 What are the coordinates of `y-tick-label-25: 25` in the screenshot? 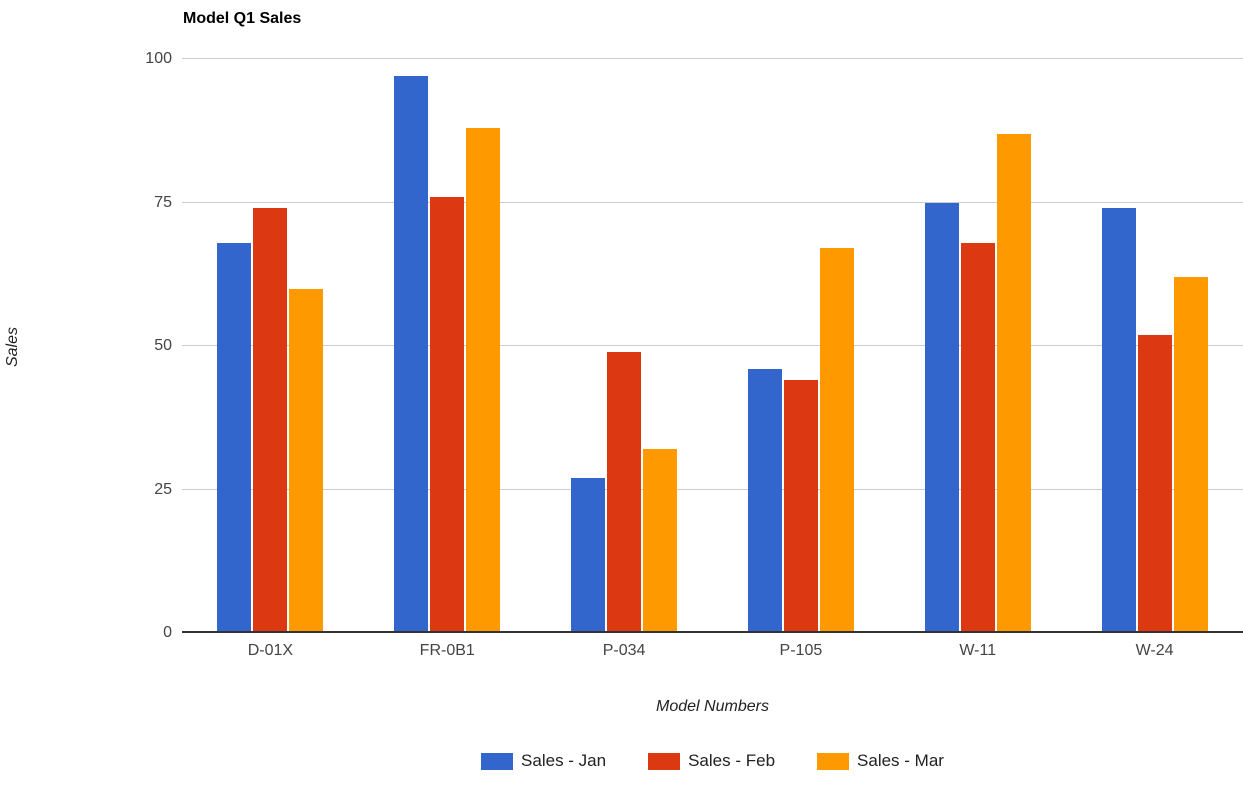 It's located at (163, 489).